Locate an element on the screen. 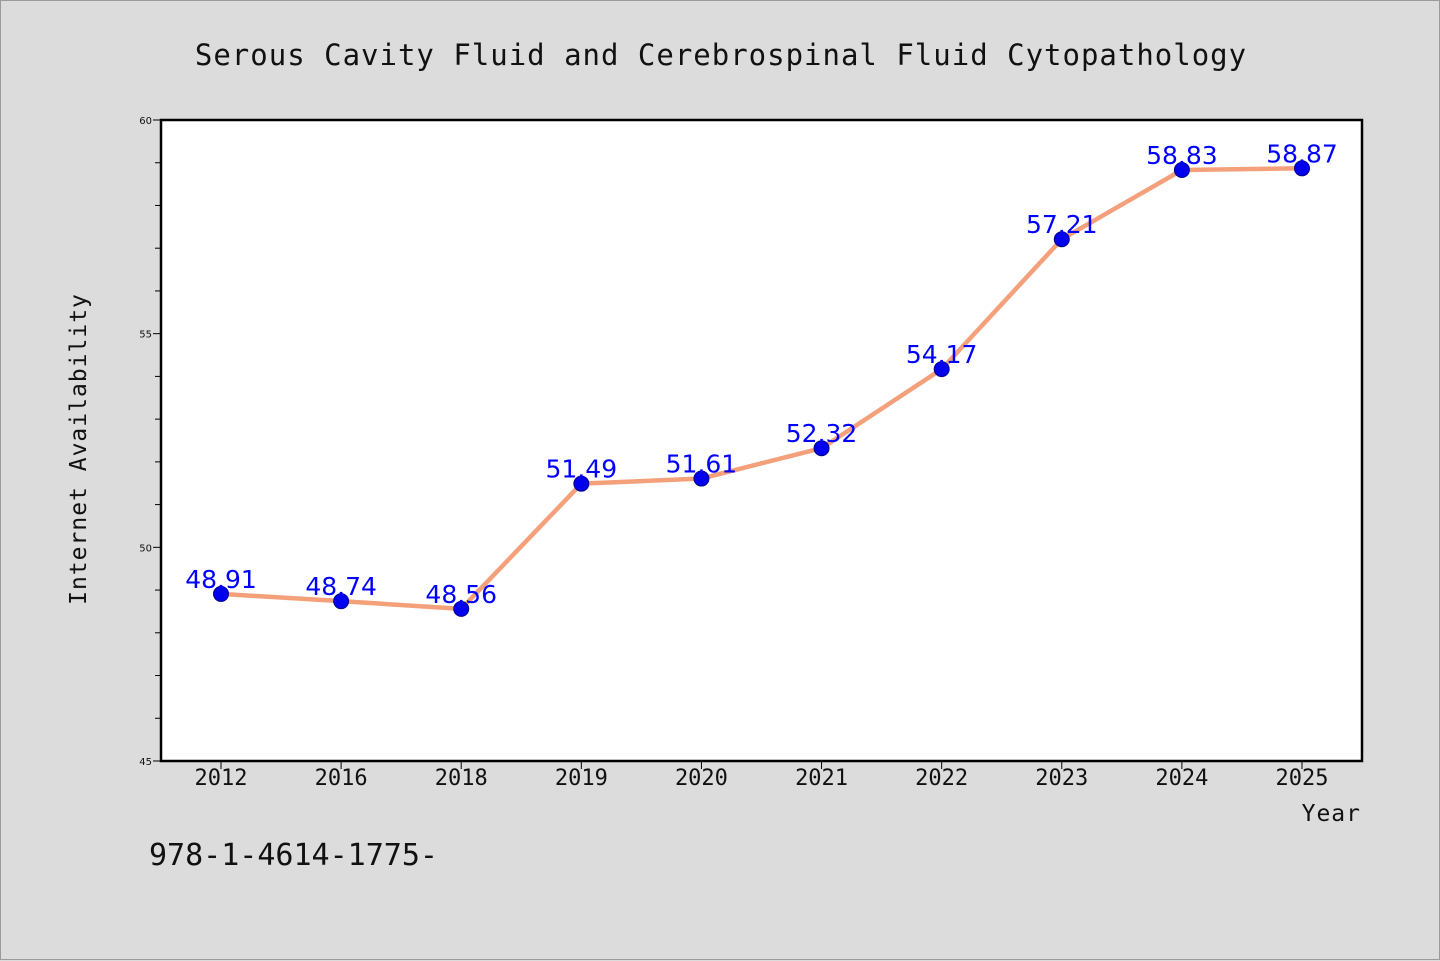 The image size is (1440, 961). x-axis: 2012 2016 2018 2019 2020 2021 2022 2023 2024 2025 is located at coordinates (762, 776).